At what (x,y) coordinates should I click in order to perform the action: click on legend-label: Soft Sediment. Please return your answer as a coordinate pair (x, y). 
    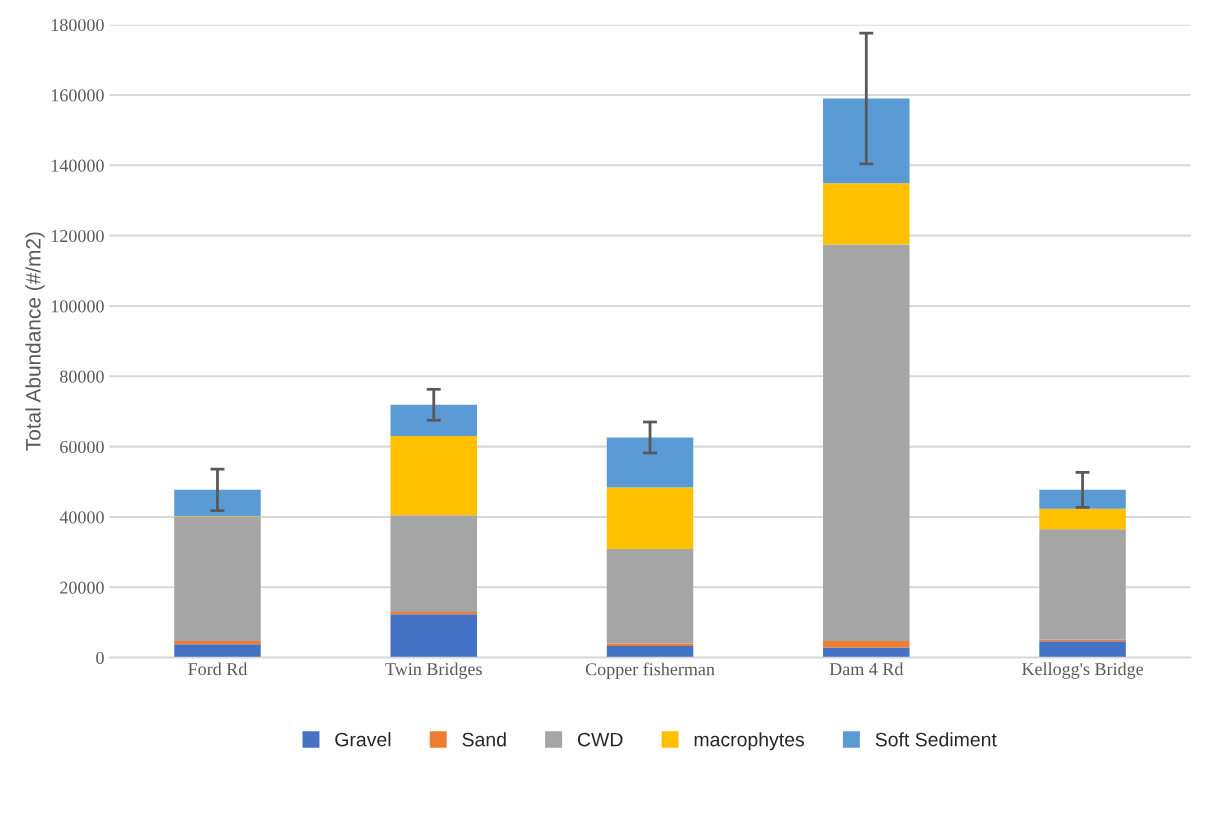
    Looking at the image, I should click on (936, 739).